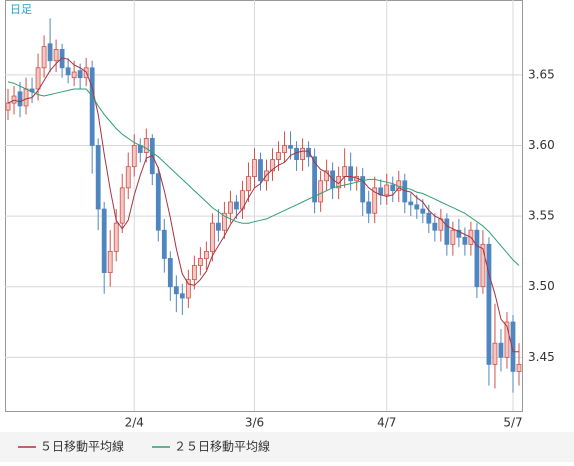 The image size is (574, 466). Describe the element at coordinates (541, 145) in the screenshot. I see `y-tick-label: 3.60` at that location.